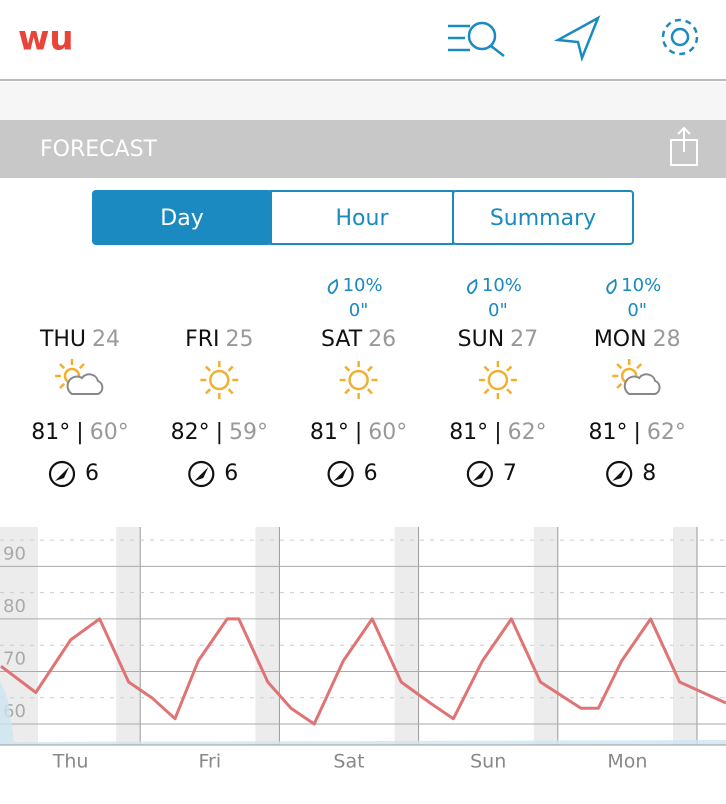 Image resolution: width=726 pixels, height=804 pixels. I want to click on tab-label: Hour, so click(363, 218).